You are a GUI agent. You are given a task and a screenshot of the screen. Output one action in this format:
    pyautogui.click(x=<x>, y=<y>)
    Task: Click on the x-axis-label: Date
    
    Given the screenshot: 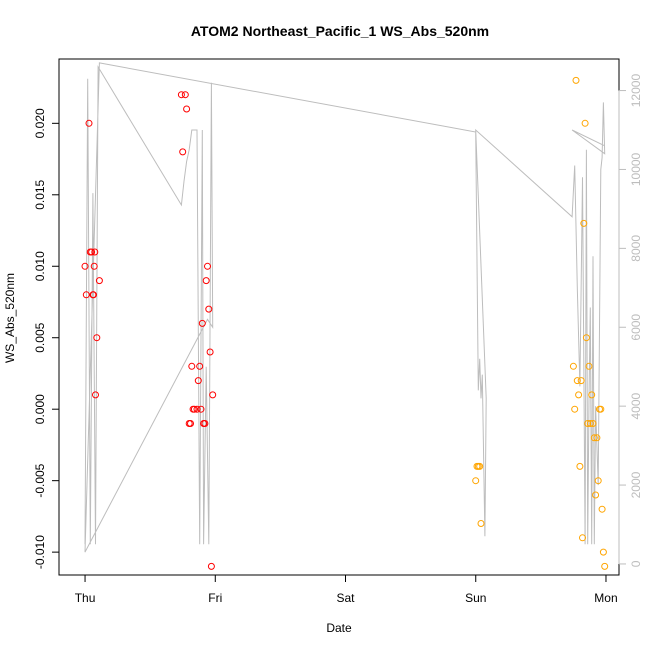 What is the action you would take?
    pyautogui.click(x=339, y=628)
    